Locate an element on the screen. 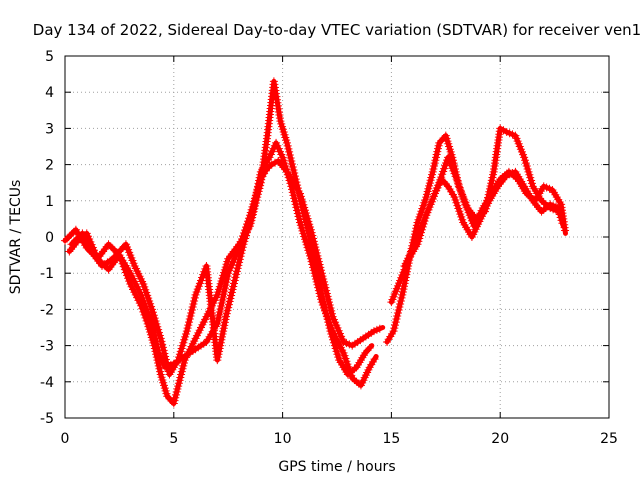  y-tick-label: 2 is located at coordinates (49, 166).